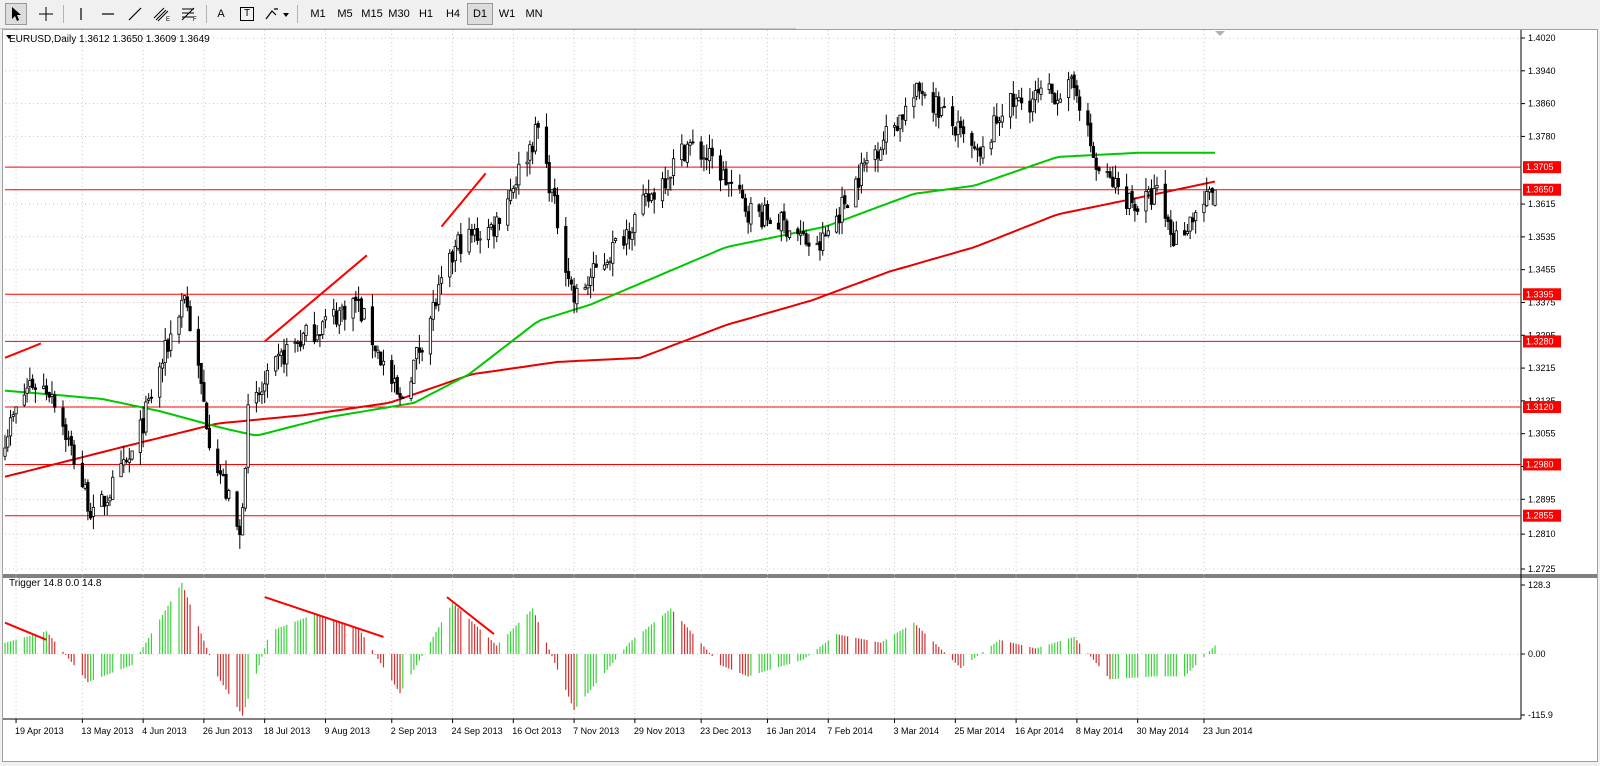 The width and height of the screenshot is (1600, 766). I want to click on timeframe-d1-button: D1, so click(480, 14).